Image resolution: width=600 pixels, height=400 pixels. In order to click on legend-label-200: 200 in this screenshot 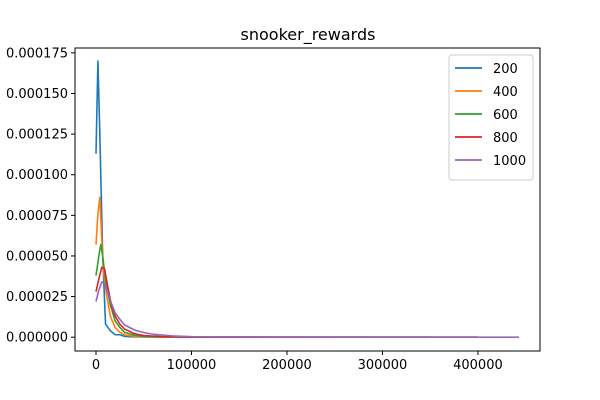, I will do `click(505, 69)`.